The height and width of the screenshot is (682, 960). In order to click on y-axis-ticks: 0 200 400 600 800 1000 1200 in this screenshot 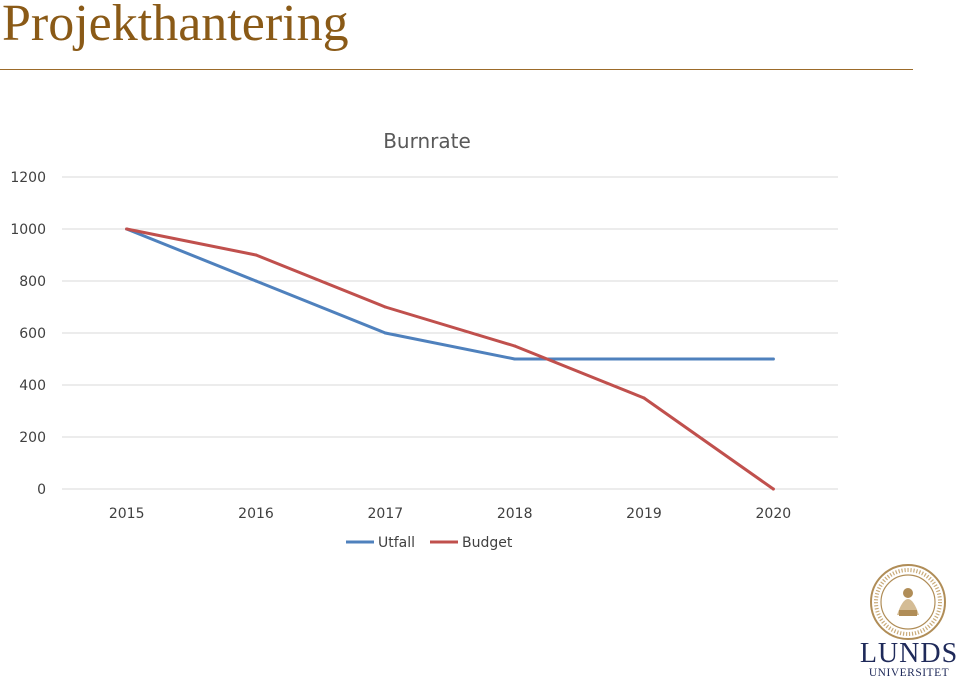, I will do `click(28, 334)`.